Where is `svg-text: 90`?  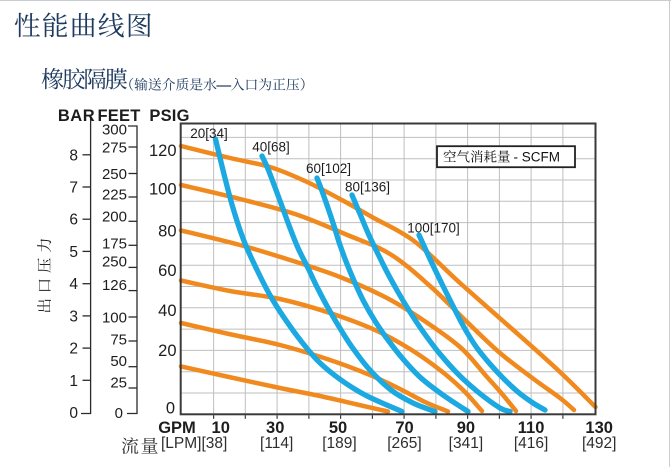
svg-text: 90 is located at coordinates (466, 428).